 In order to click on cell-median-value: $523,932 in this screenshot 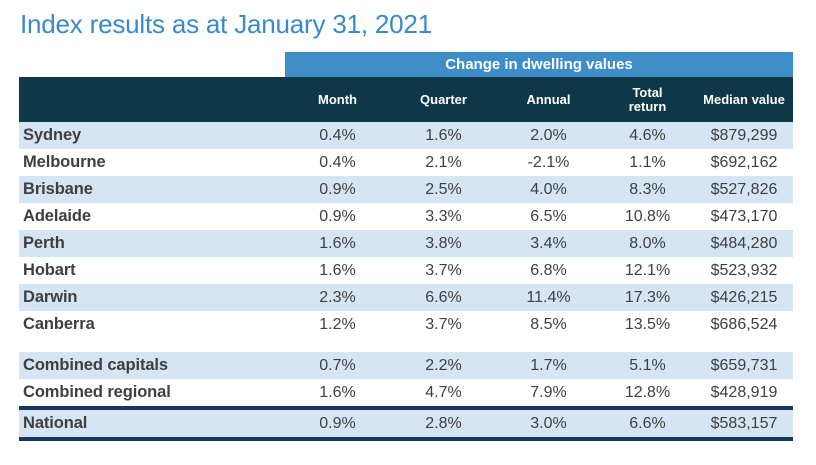, I will do `click(744, 270)`.